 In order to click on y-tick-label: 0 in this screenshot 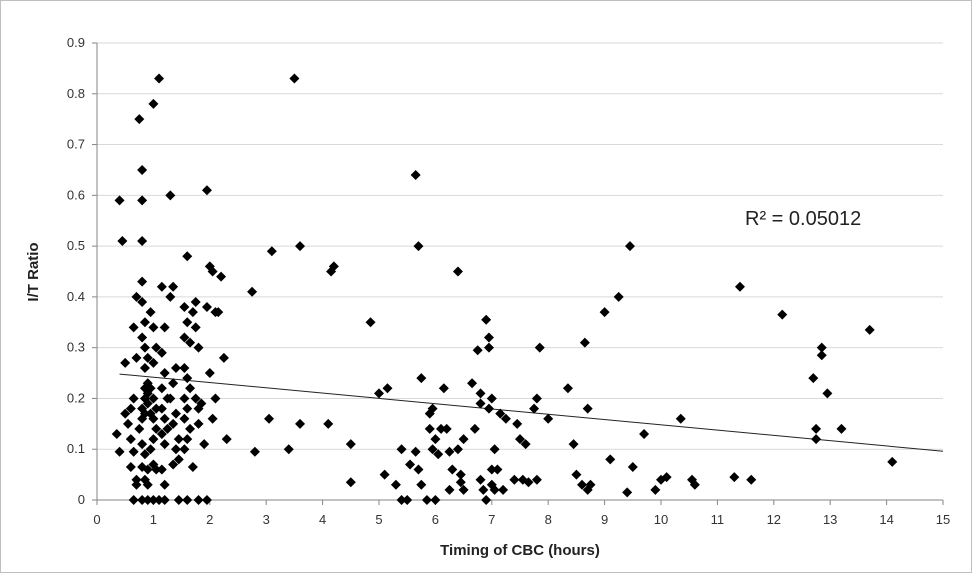, I will do `click(81, 499)`.